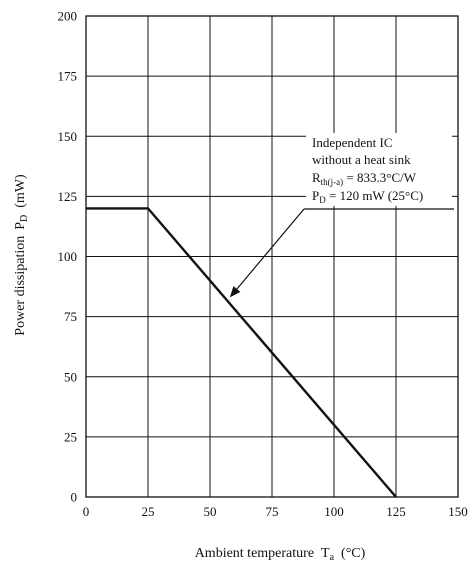 This screenshot has width=473, height=569. I want to click on x-axis-symbol: T, so click(325, 553).